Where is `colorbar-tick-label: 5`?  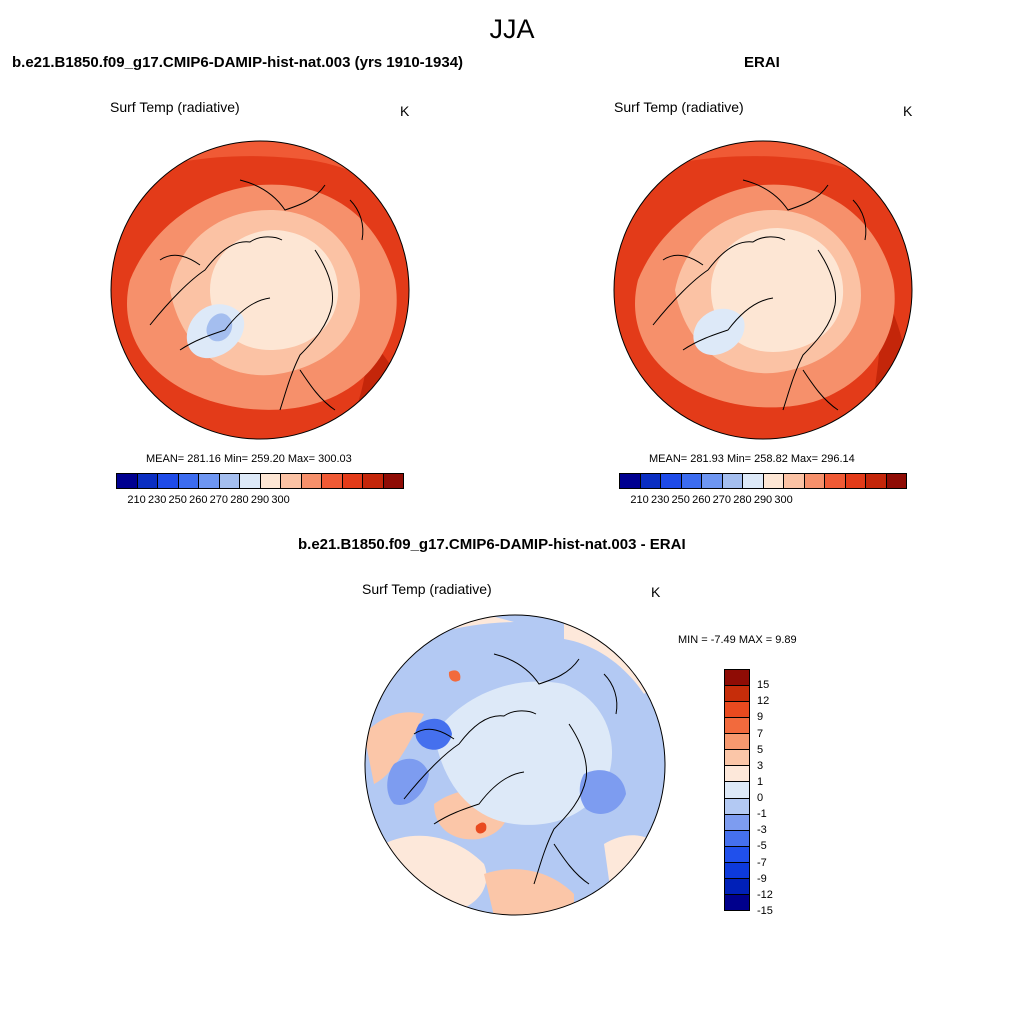
colorbar-tick-label: 5 is located at coordinates (760, 749).